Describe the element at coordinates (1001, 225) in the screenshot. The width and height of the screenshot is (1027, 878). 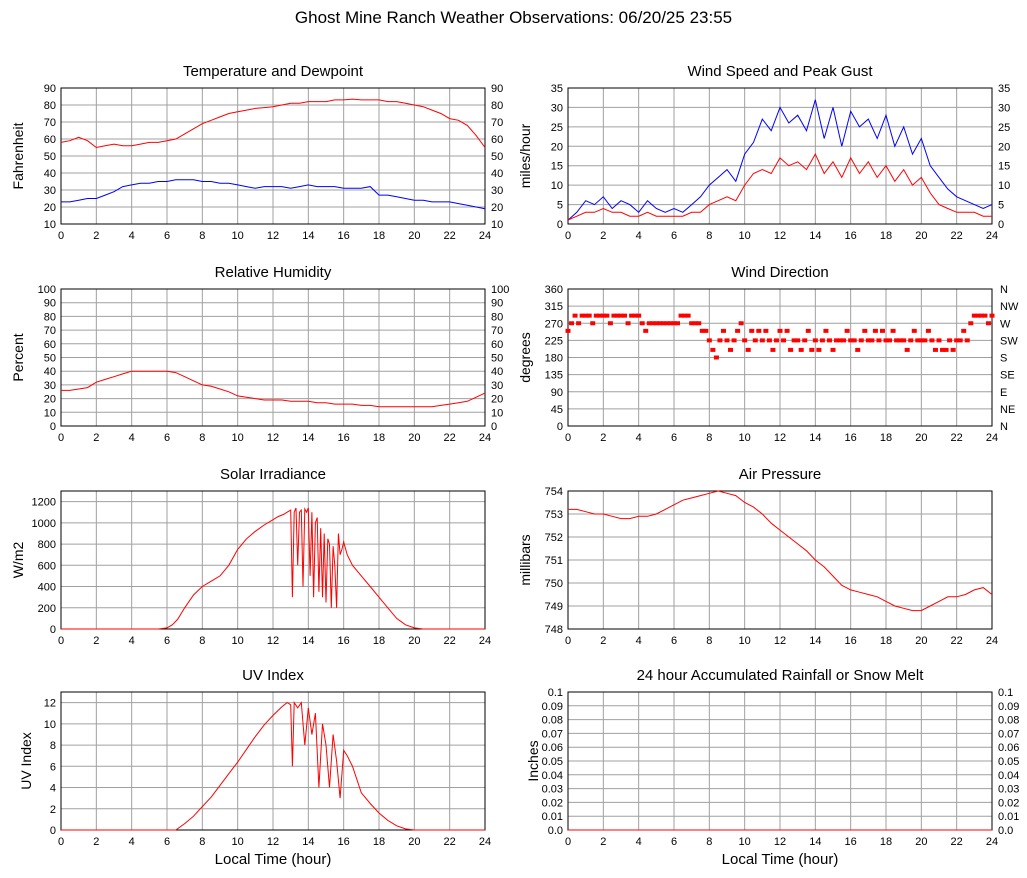
I see `y-tick-label-right: 0` at that location.